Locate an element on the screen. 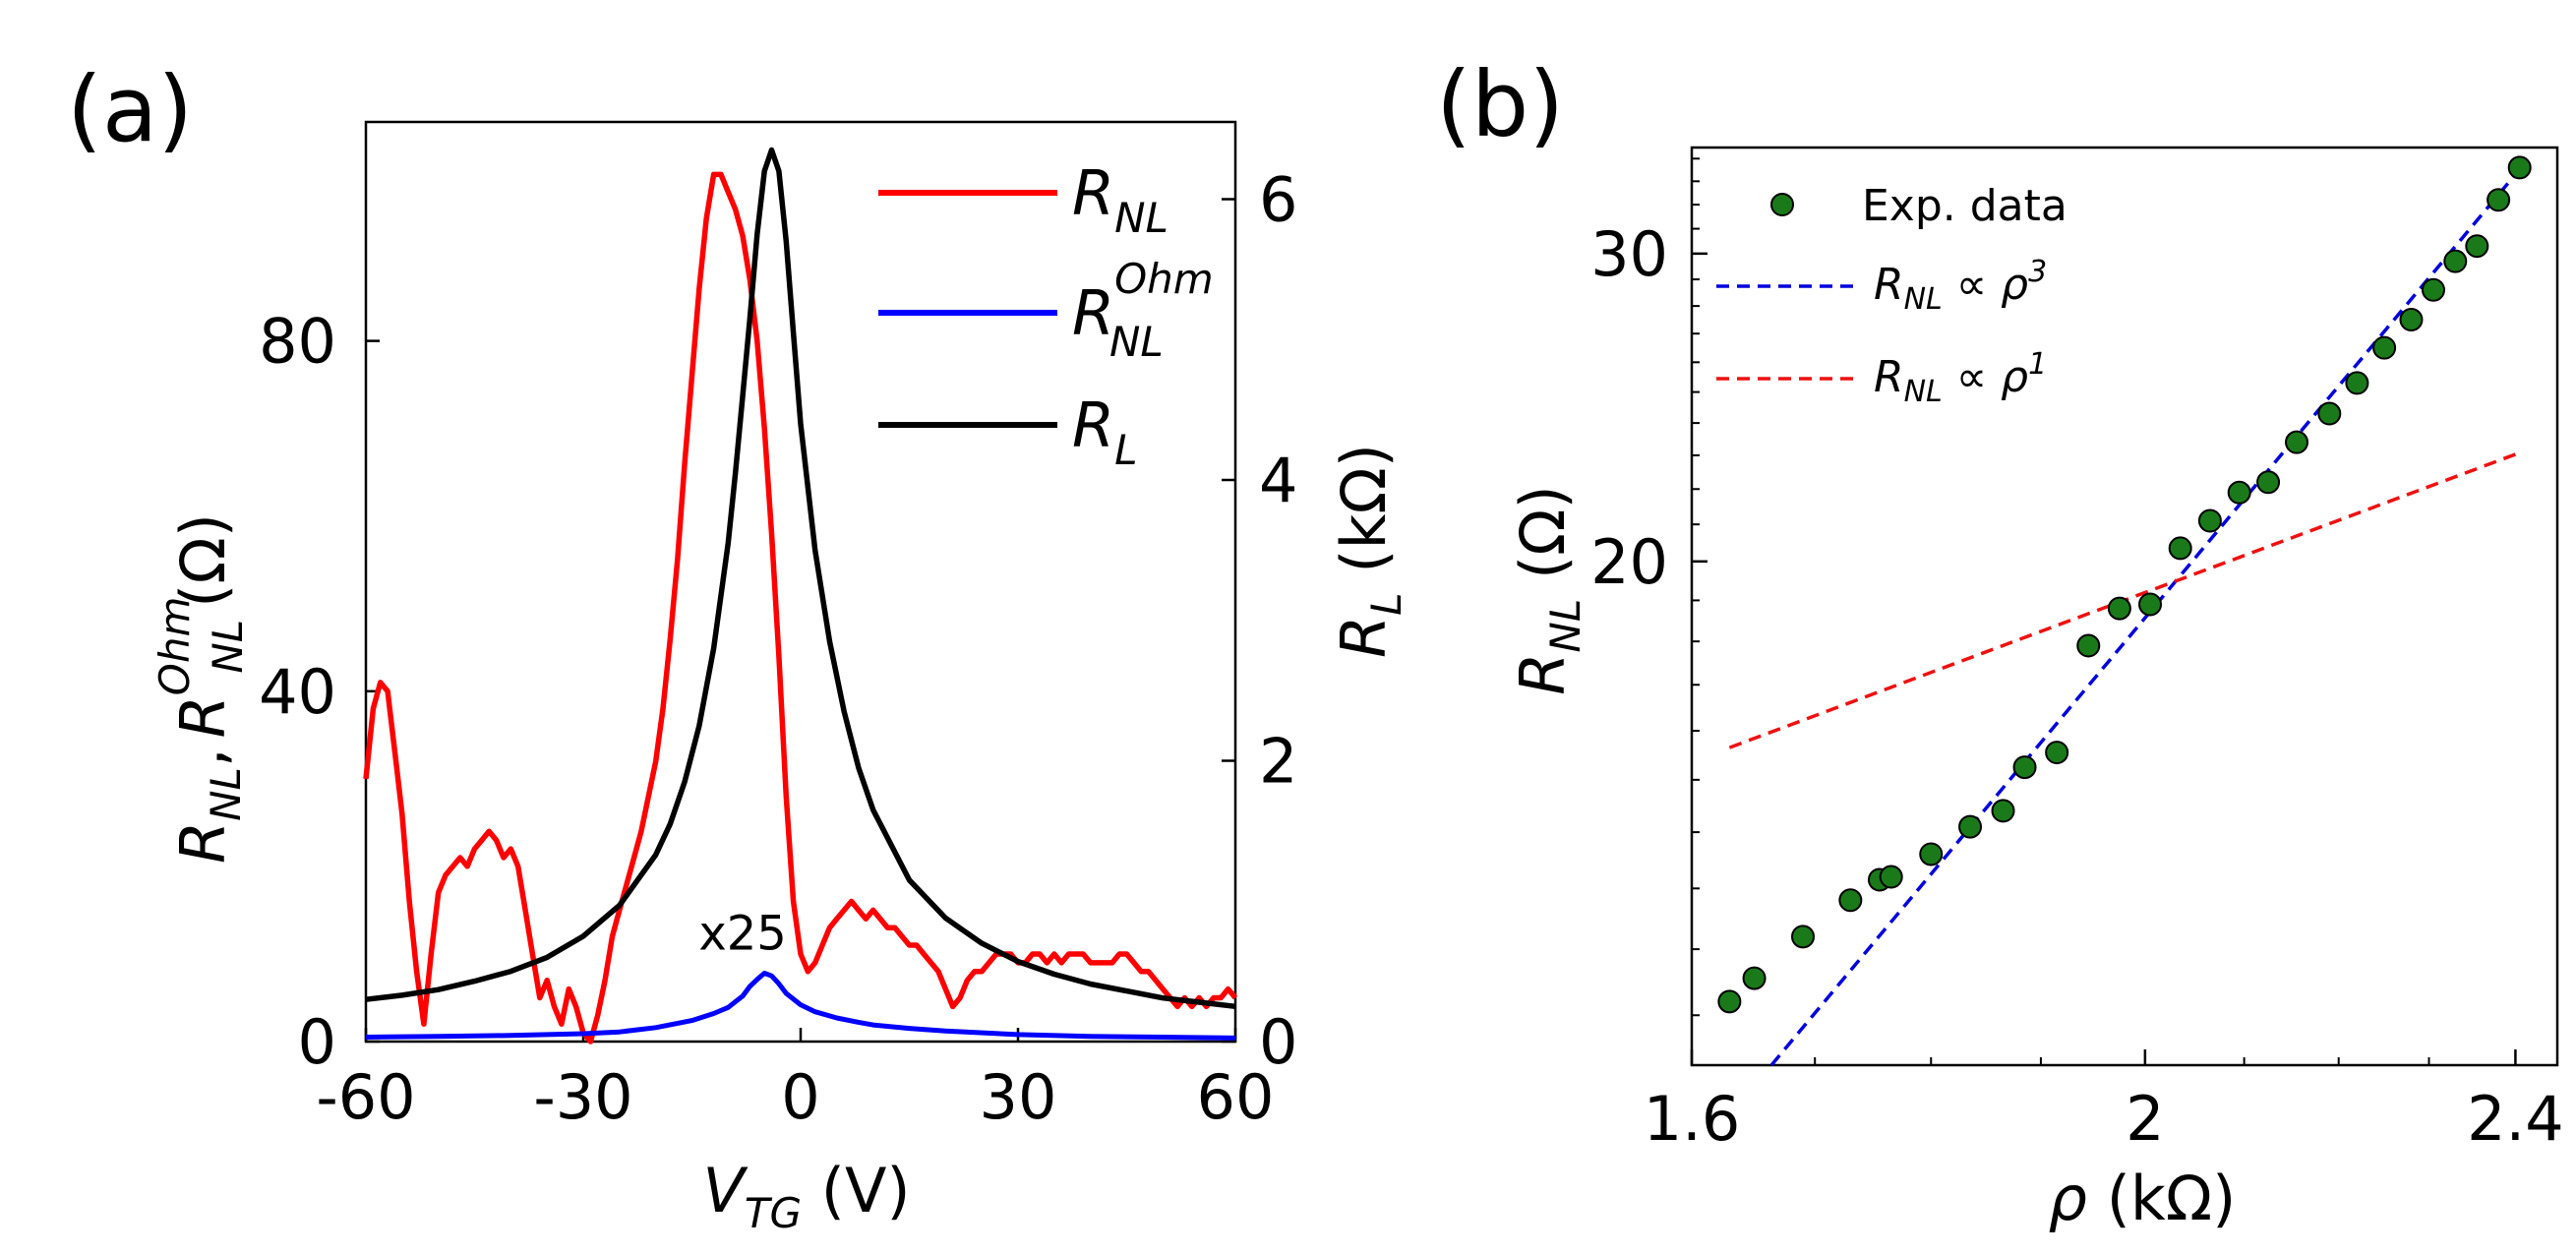 The image size is (2576, 1254). left-y-tick-label: 80 is located at coordinates (297, 342).